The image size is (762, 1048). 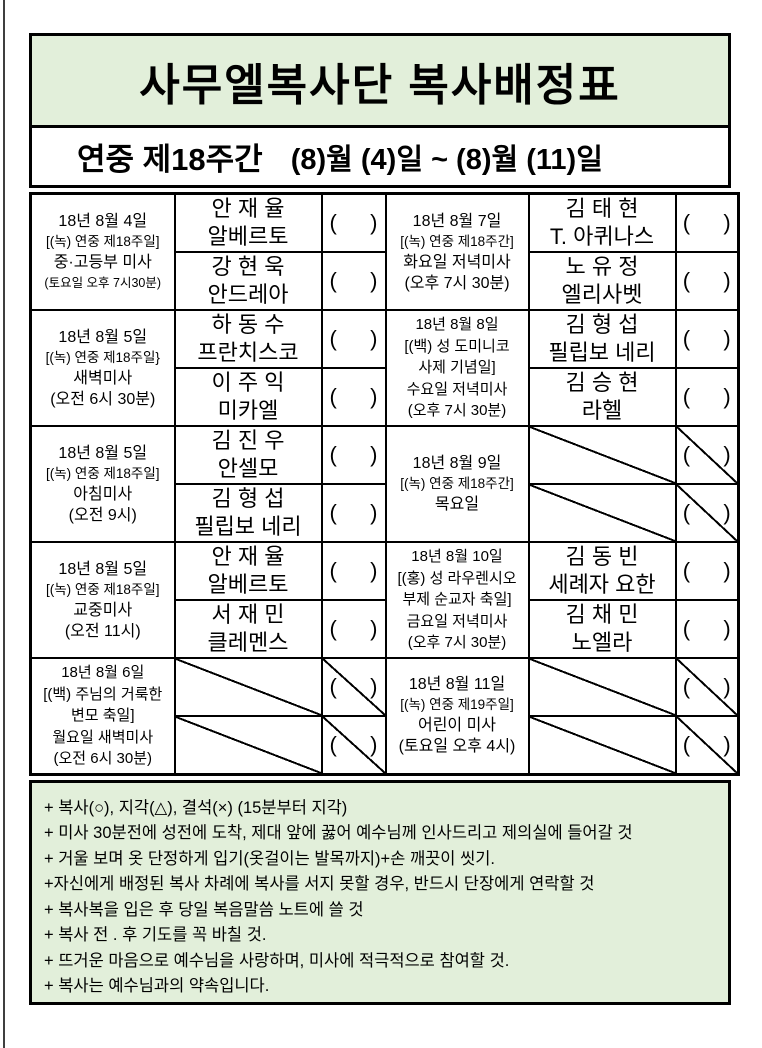 I want to click on mass-date: 18년 8월 10일, so click(x=457, y=557).